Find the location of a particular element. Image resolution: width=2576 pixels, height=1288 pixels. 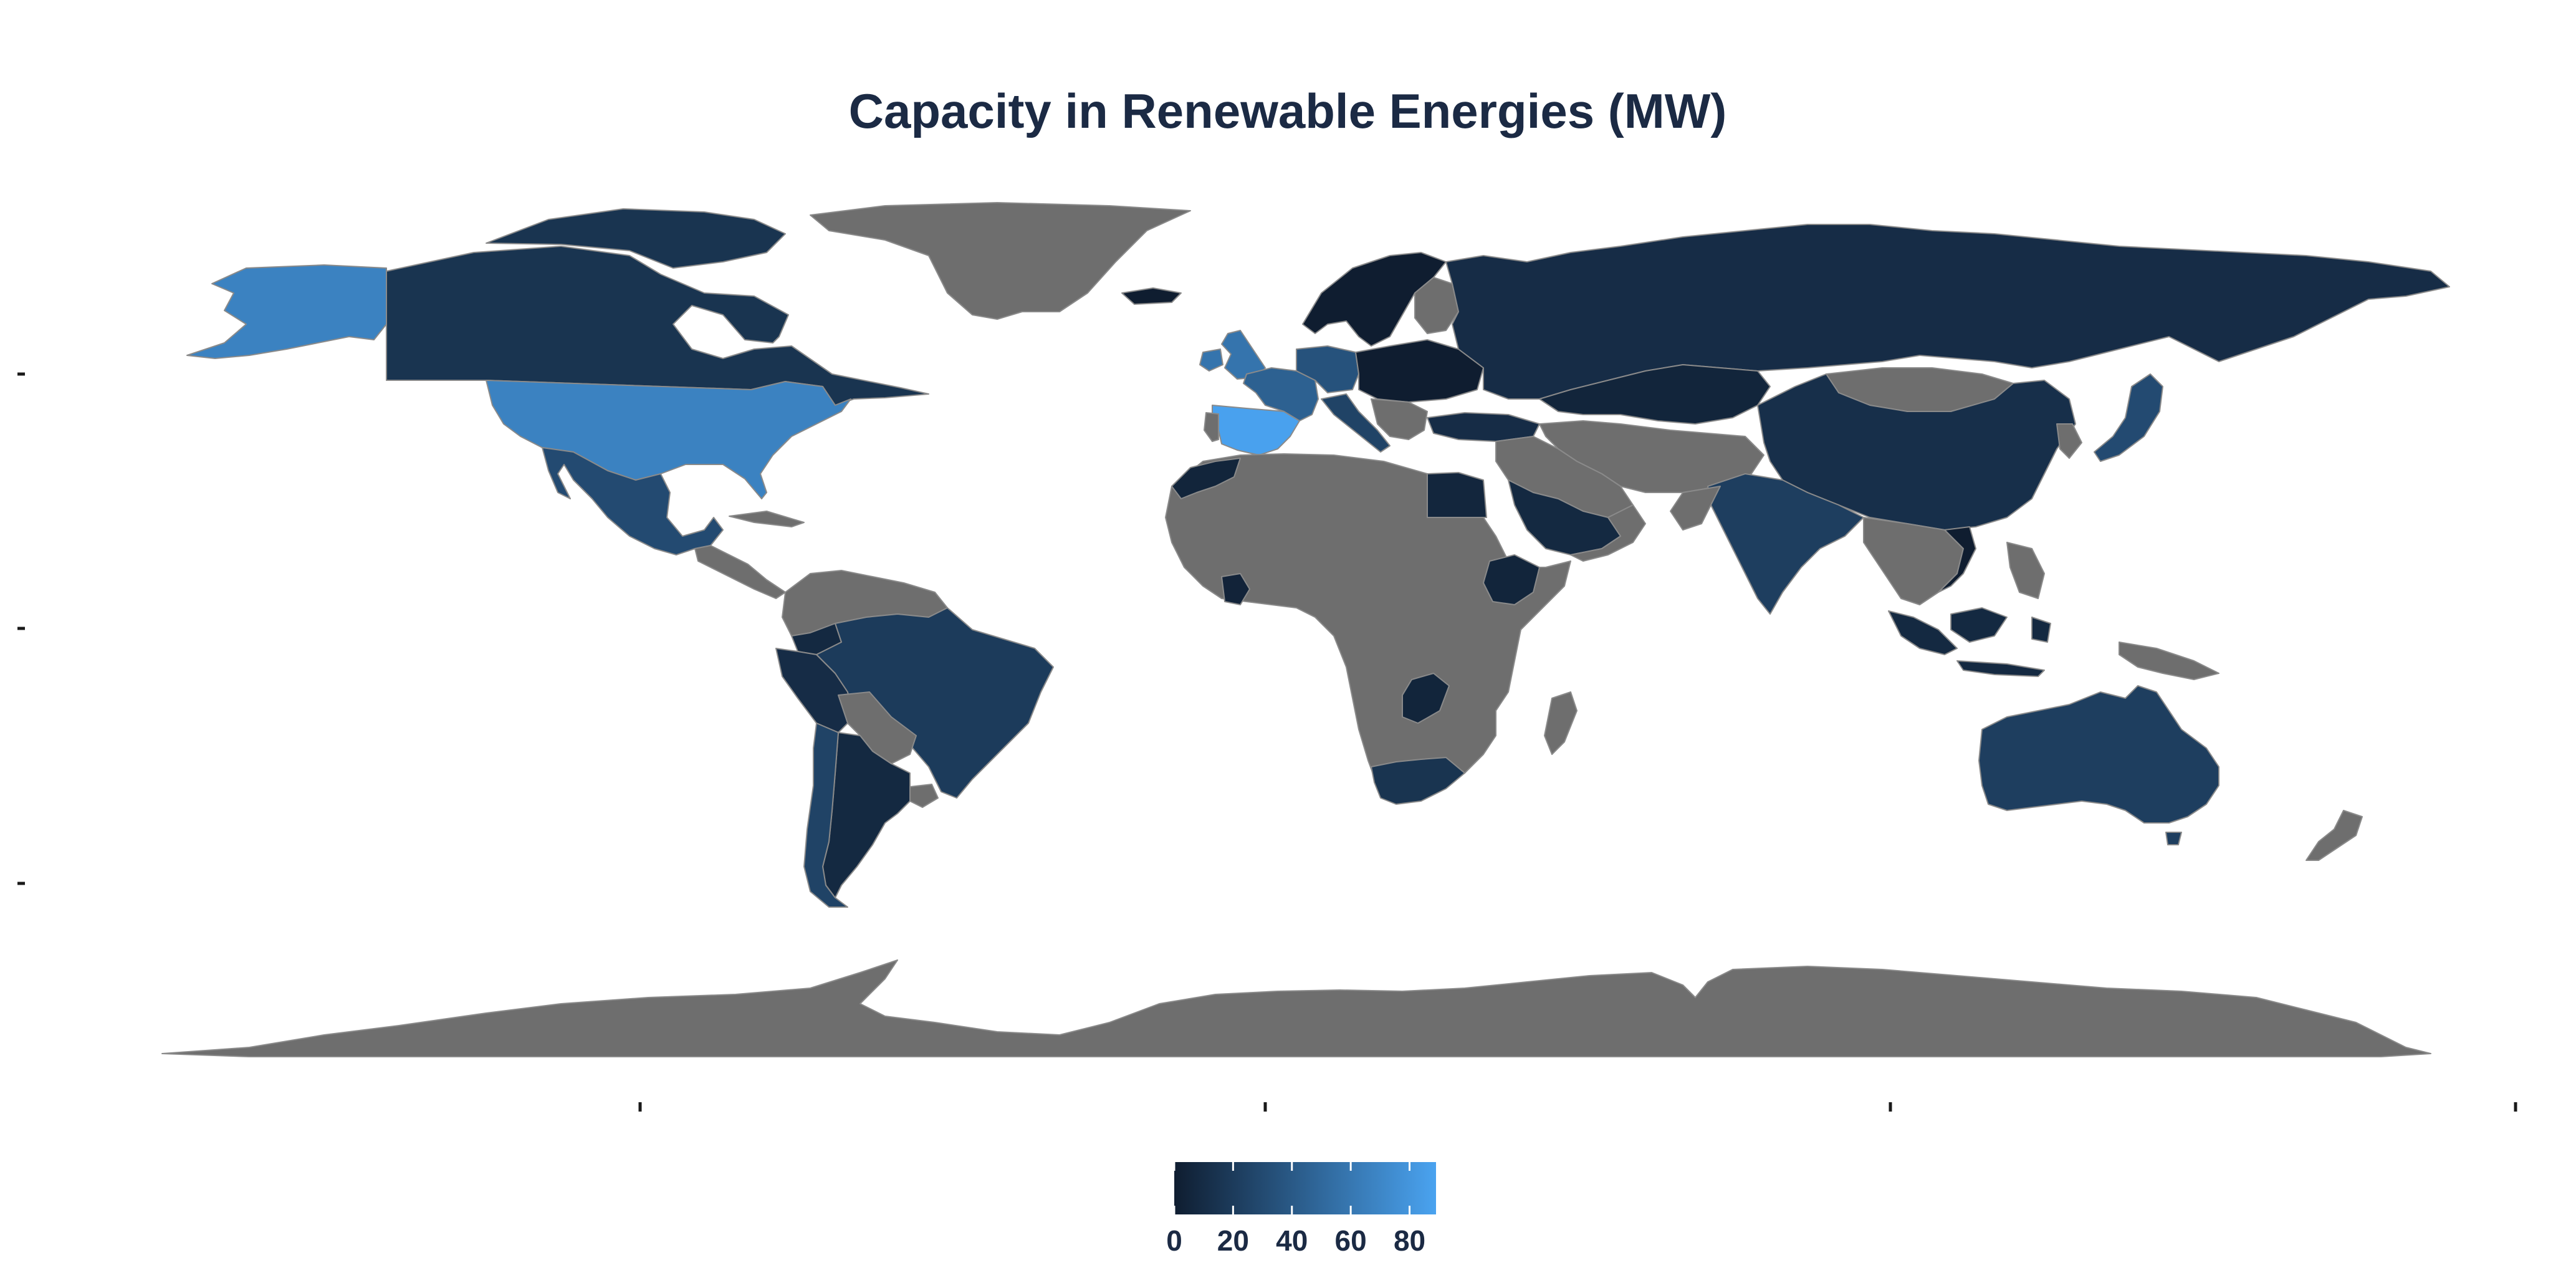

legend-label: 40 is located at coordinates (1292, 1240).